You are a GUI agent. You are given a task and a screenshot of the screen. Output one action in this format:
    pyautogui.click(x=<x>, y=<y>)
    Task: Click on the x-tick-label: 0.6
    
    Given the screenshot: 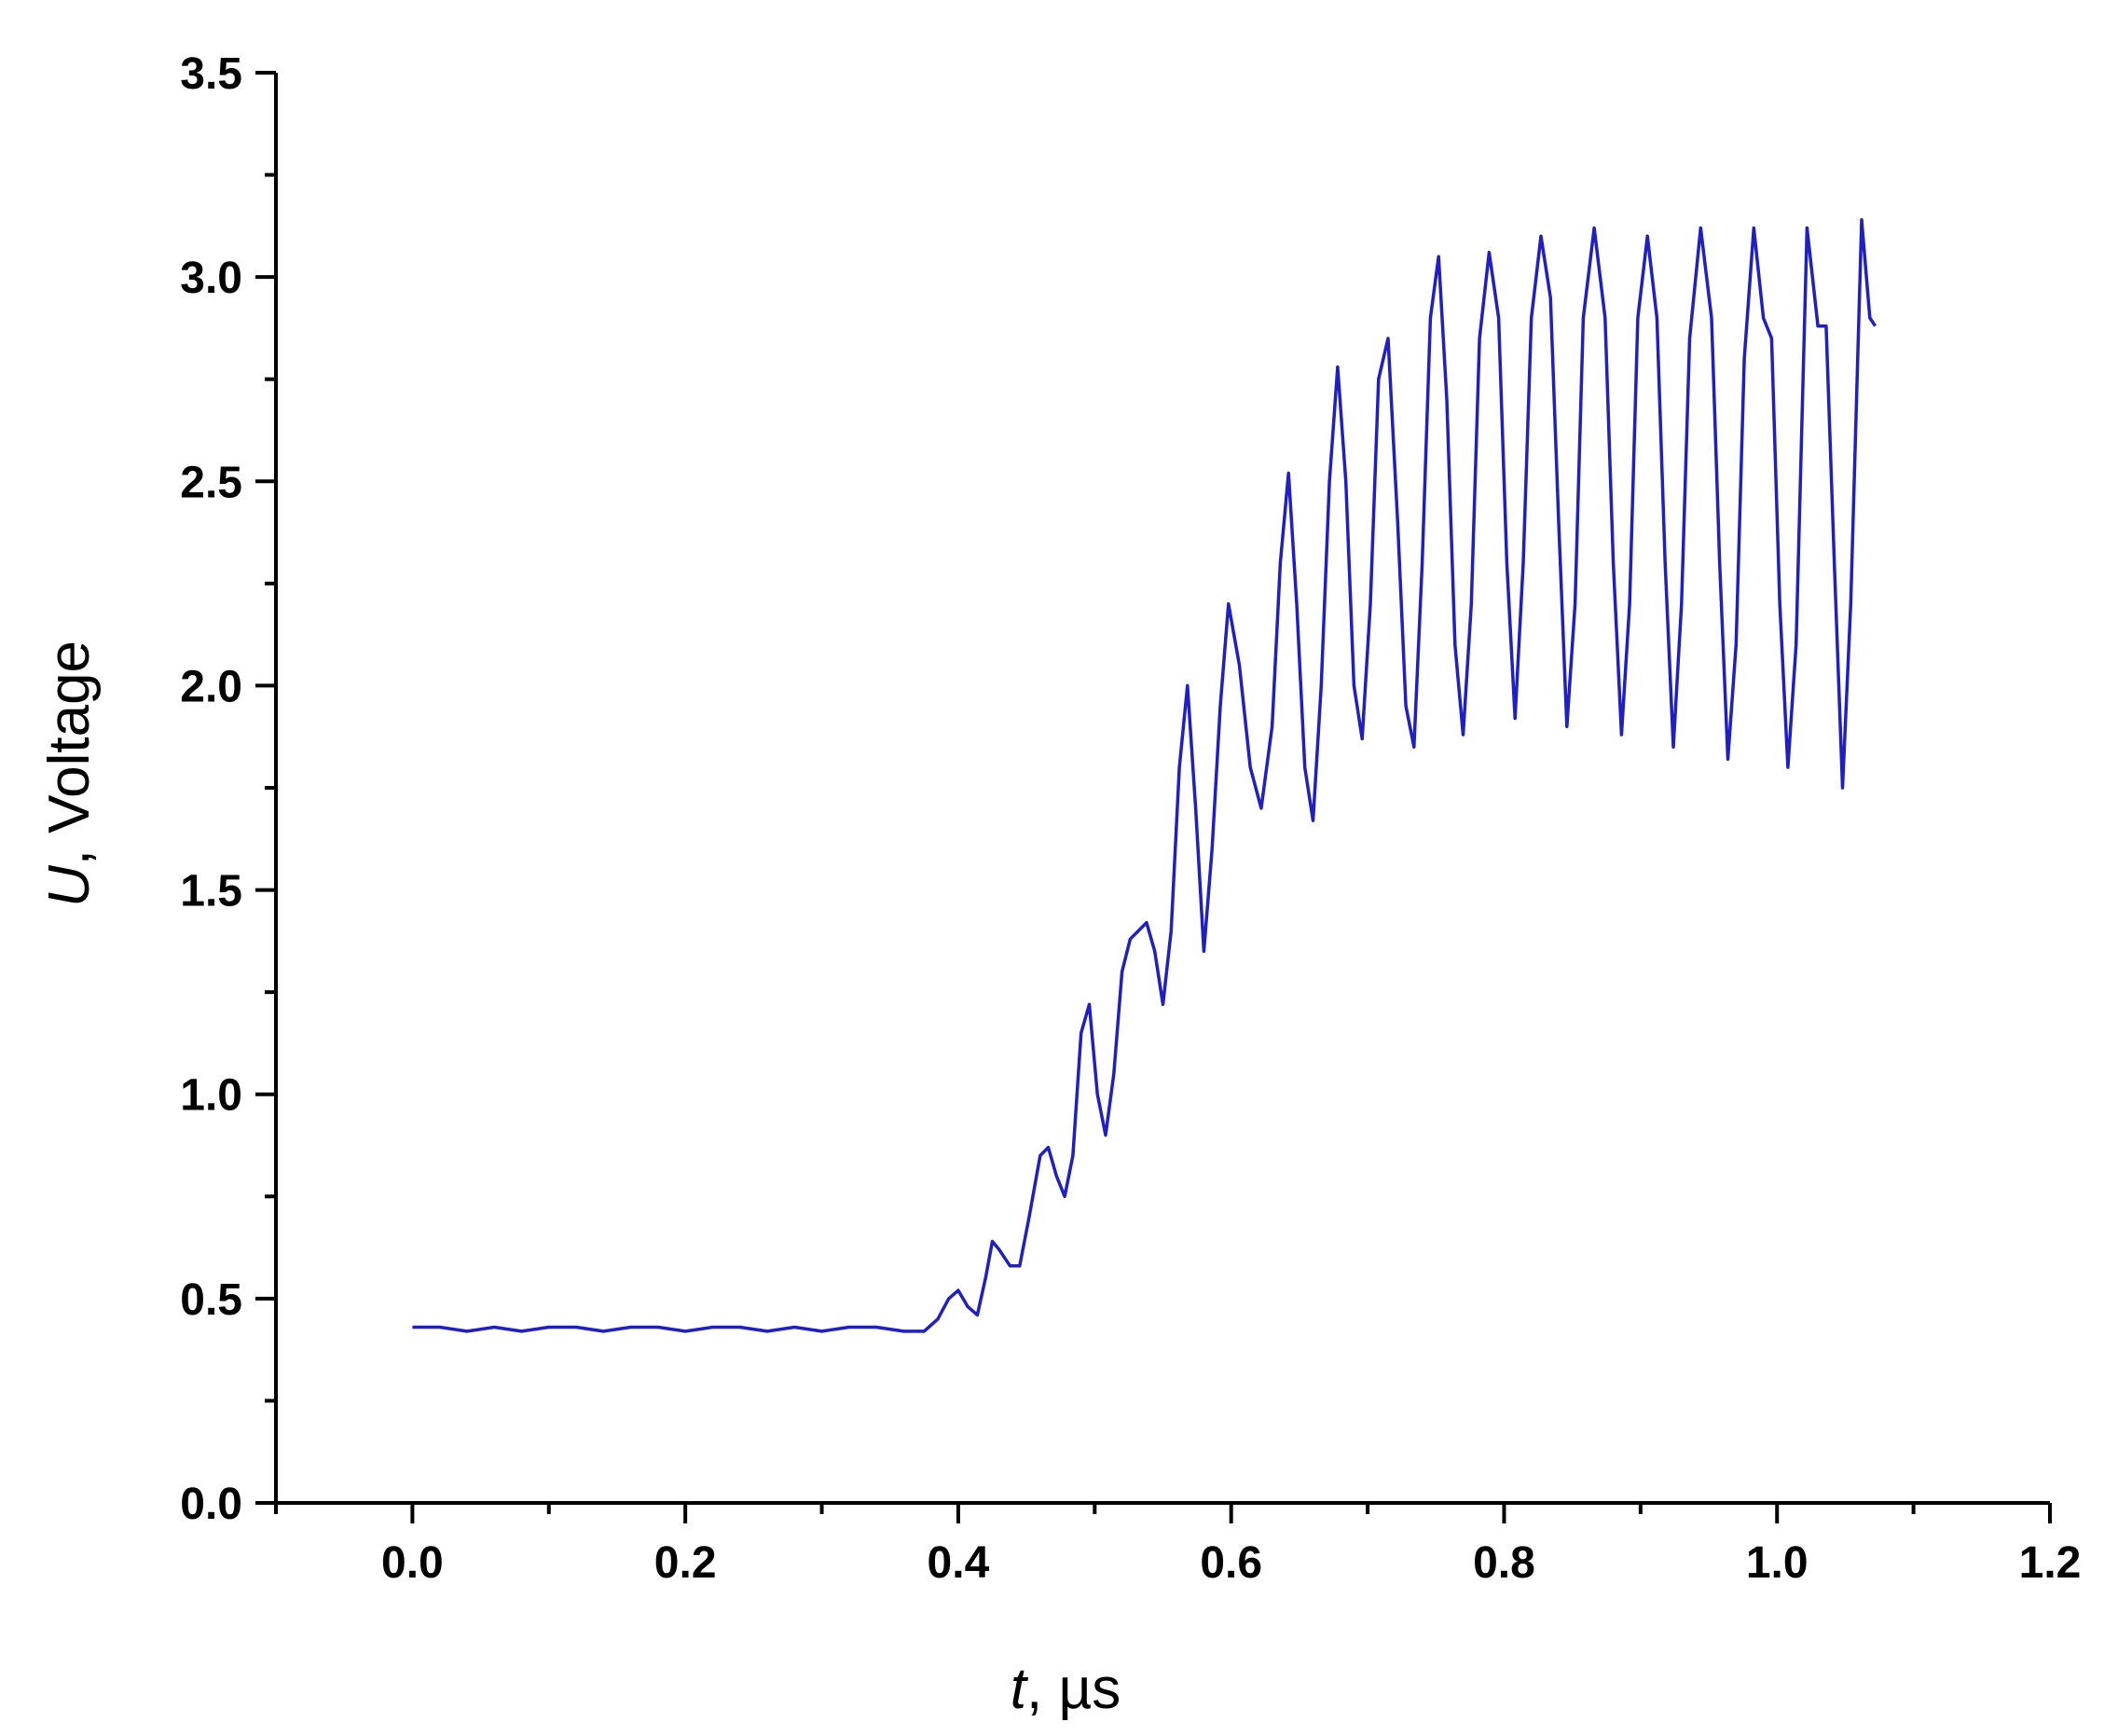 What is the action you would take?
    pyautogui.click(x=1231, y=1563)
    